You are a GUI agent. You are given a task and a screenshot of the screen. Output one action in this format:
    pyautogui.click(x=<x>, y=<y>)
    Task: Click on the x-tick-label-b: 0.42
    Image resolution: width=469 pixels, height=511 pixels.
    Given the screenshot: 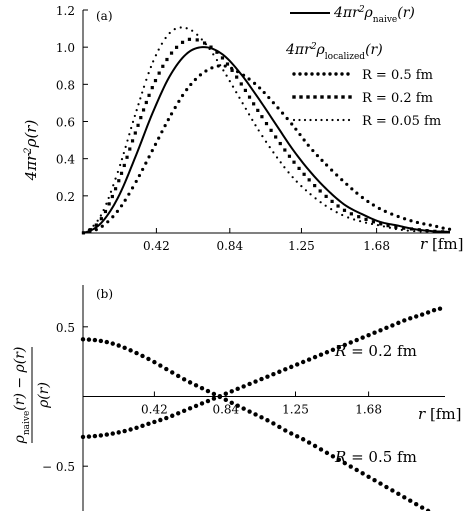 What is the action you would take?
    pyautogui.click(x=154, y=410)
    